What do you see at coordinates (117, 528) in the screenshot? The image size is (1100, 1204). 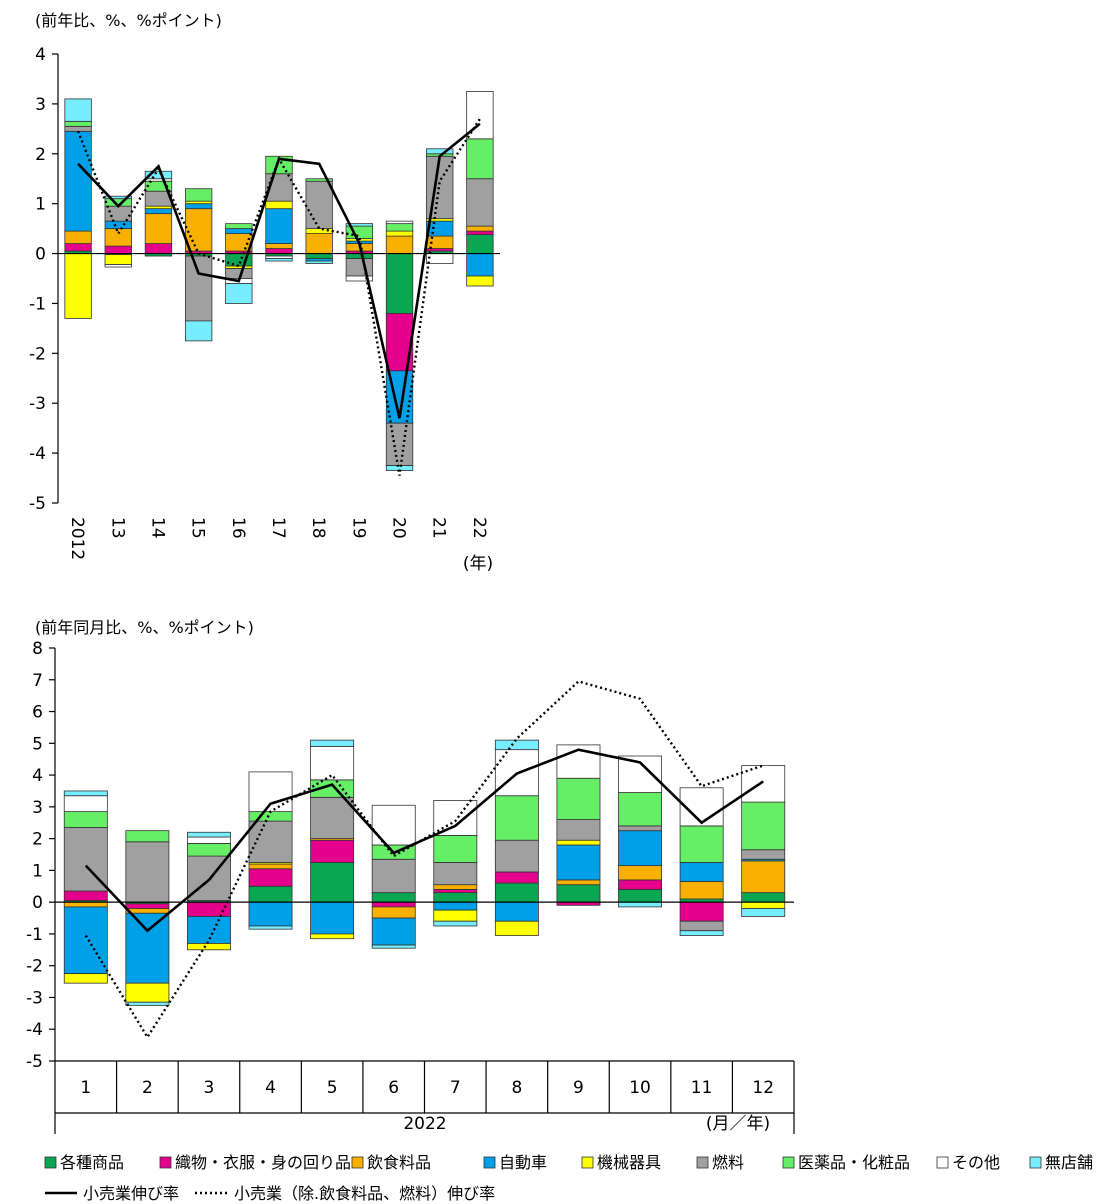 I see `chart1-x-tick-label: 13` at bounding box center [117, 528].